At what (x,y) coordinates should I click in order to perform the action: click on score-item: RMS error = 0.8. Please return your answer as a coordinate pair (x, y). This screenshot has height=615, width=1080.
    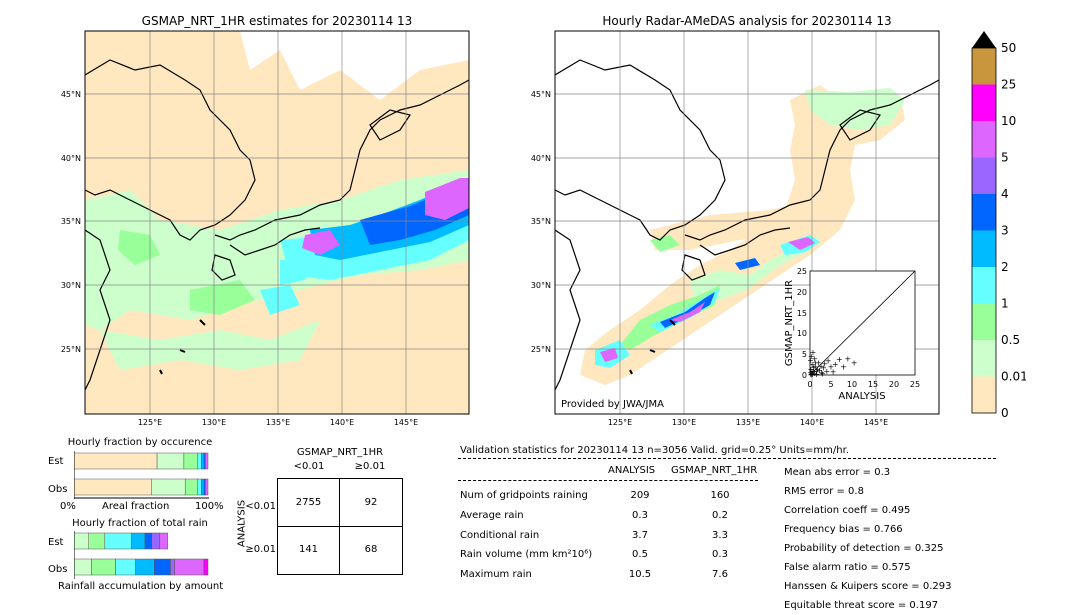
    Looking at the image, I should click on (824, 491).